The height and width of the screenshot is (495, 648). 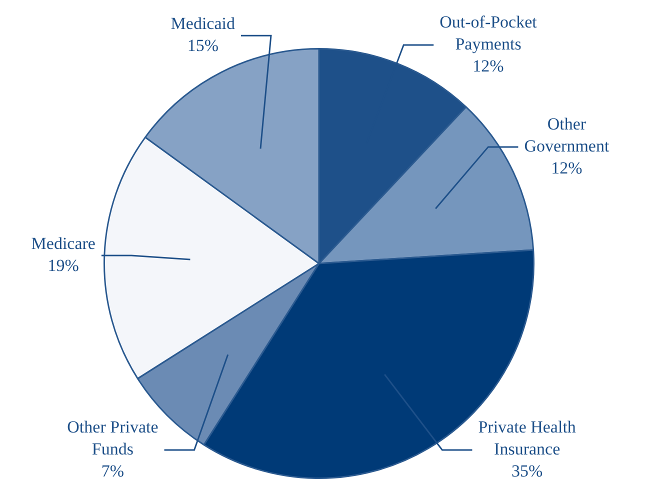 I want to click on slice-label: Other Government, so click(x=567, y=135).